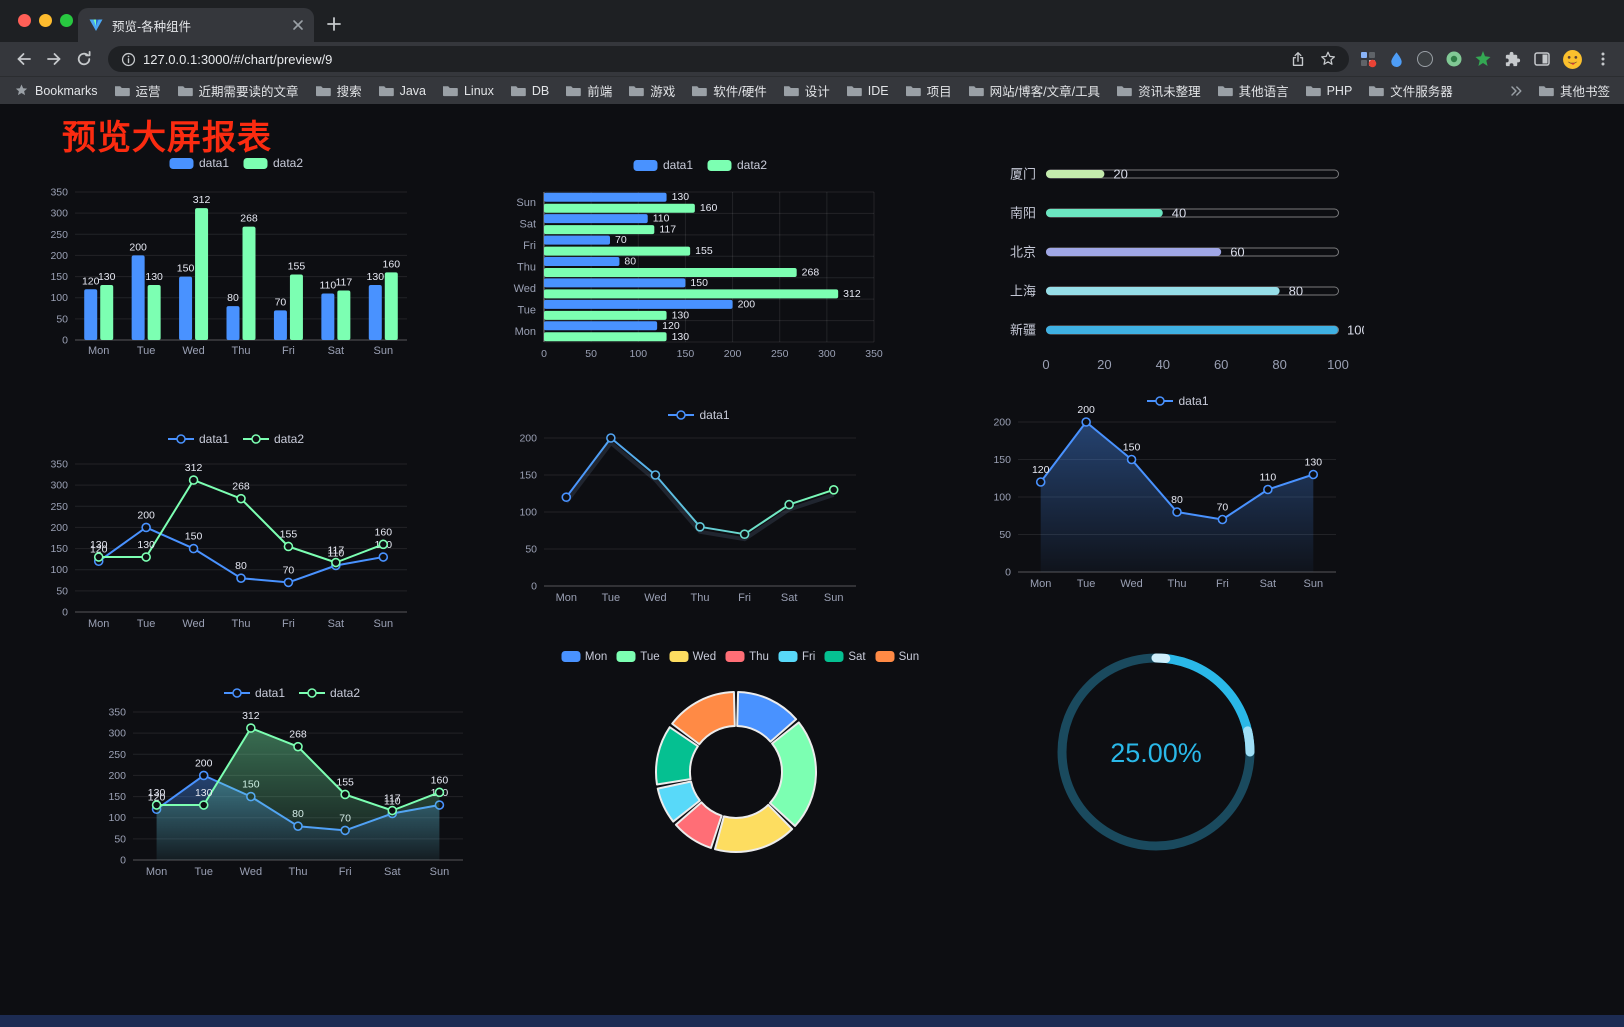 Image resolution: width=1624 pixels, height=1027 pixels. I want to click on svg-text: 0, so click(1045, 364).